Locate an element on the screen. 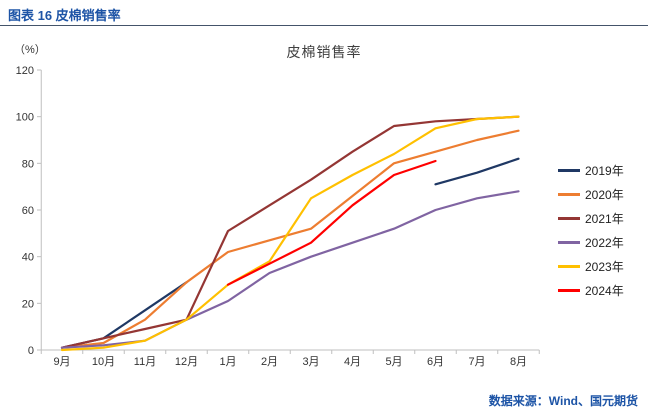  x-axis-label: 9月 is located at coordinates (61, 362).